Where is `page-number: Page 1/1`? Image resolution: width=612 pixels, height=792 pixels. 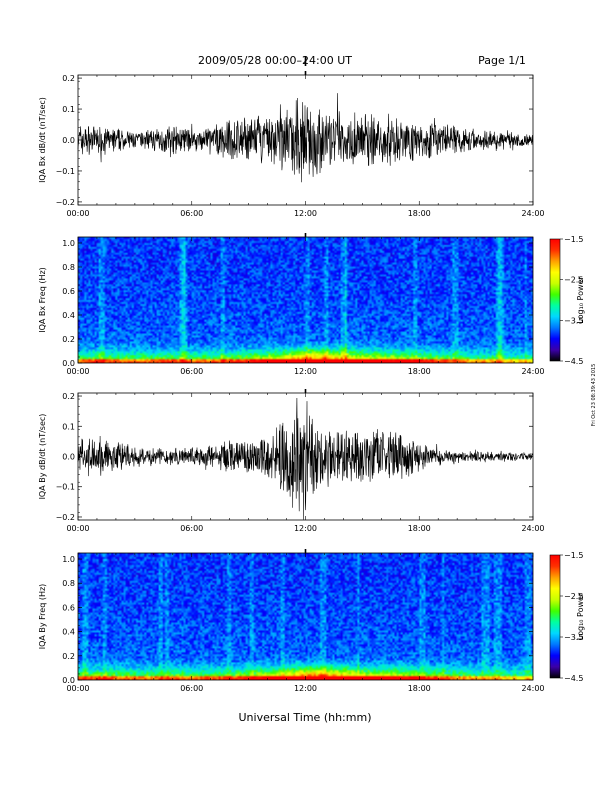
page-number: Page 1/1 is located at coordinates (502, 60).